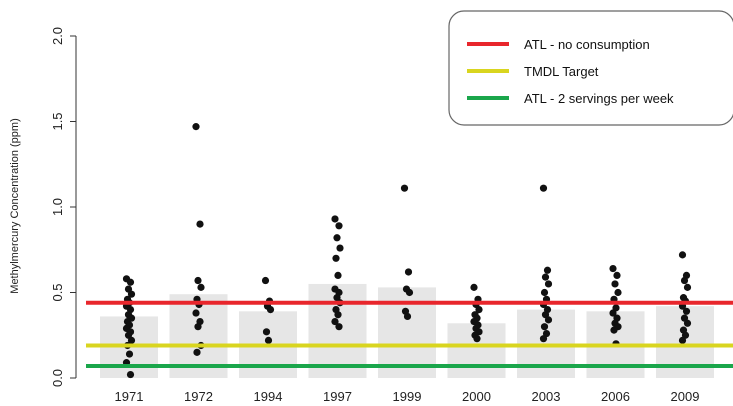 The width and height of the screenshot is (733, 406). Describe the element at coordinates (57, 121) in the screenshot. I see `y-tick-label: 1.5` at that location.